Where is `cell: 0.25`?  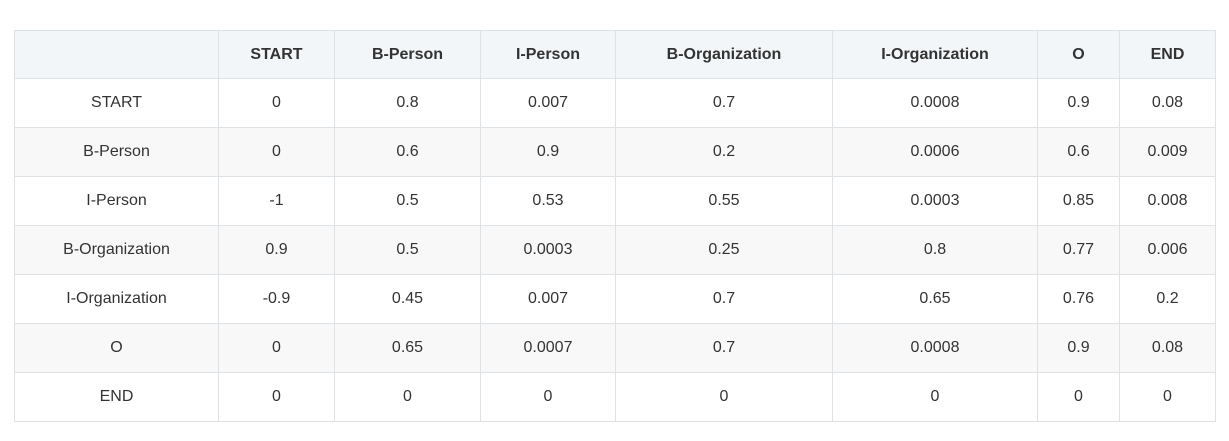 cell: 0.25 is located at coordinates (724, 250).